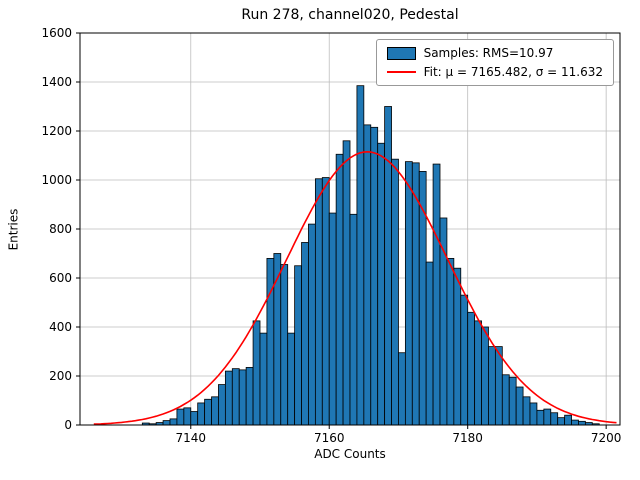  What do you see at coordinates (190, 438) in the screenshot?
I see `svg-text: 7140` at bounding box center [190, 438].